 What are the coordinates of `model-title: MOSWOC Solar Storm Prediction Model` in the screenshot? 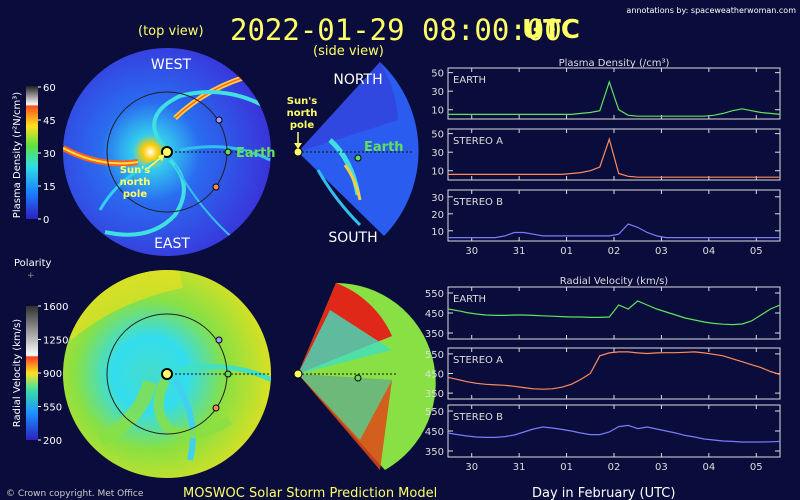 It's located at (310, 493).